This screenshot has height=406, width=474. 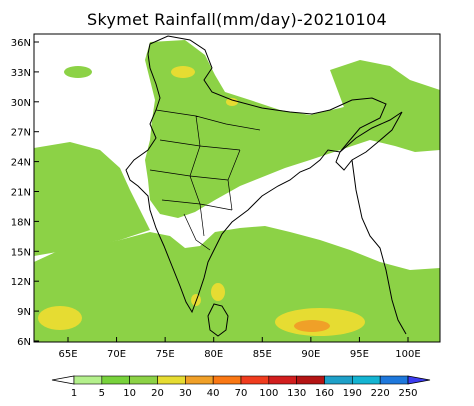 What do you see at coordinates (129, 393) in the screenshot?
I see `colorbar-label: 10` at bounding box center [129, 393].